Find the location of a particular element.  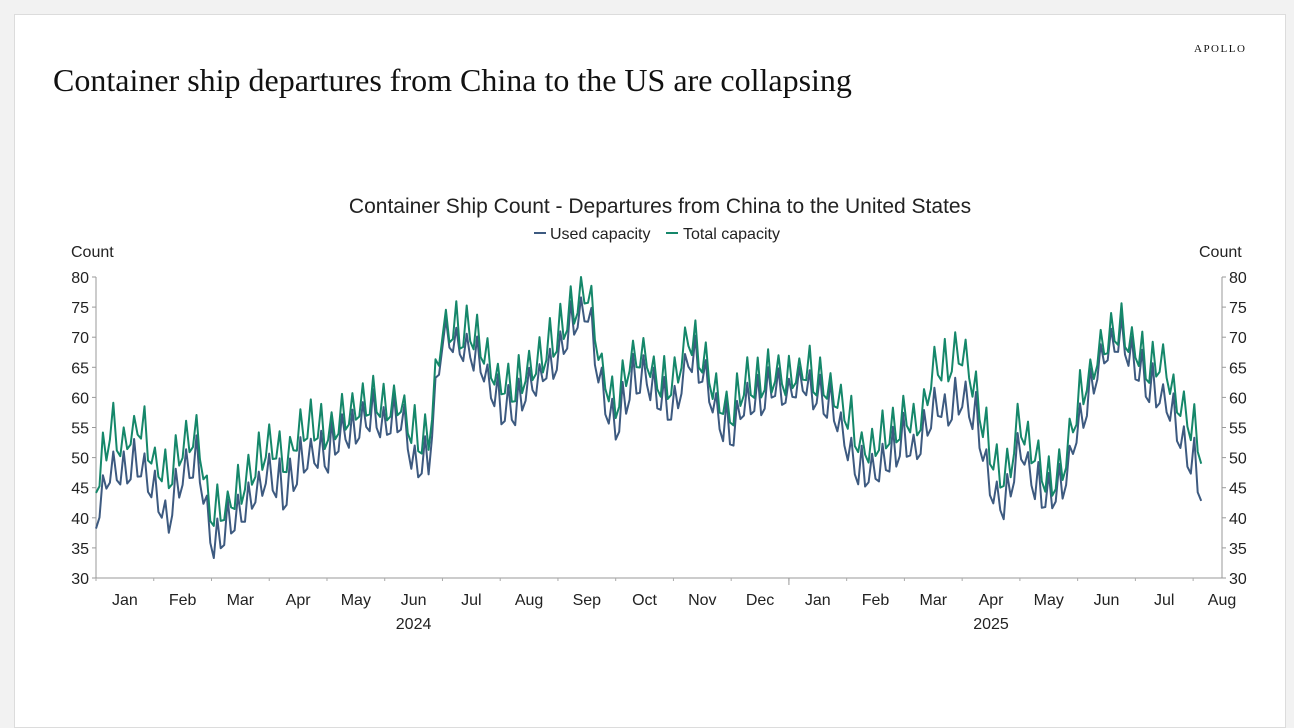

x-tick-label: Oct is located at coordinates (644, 600).